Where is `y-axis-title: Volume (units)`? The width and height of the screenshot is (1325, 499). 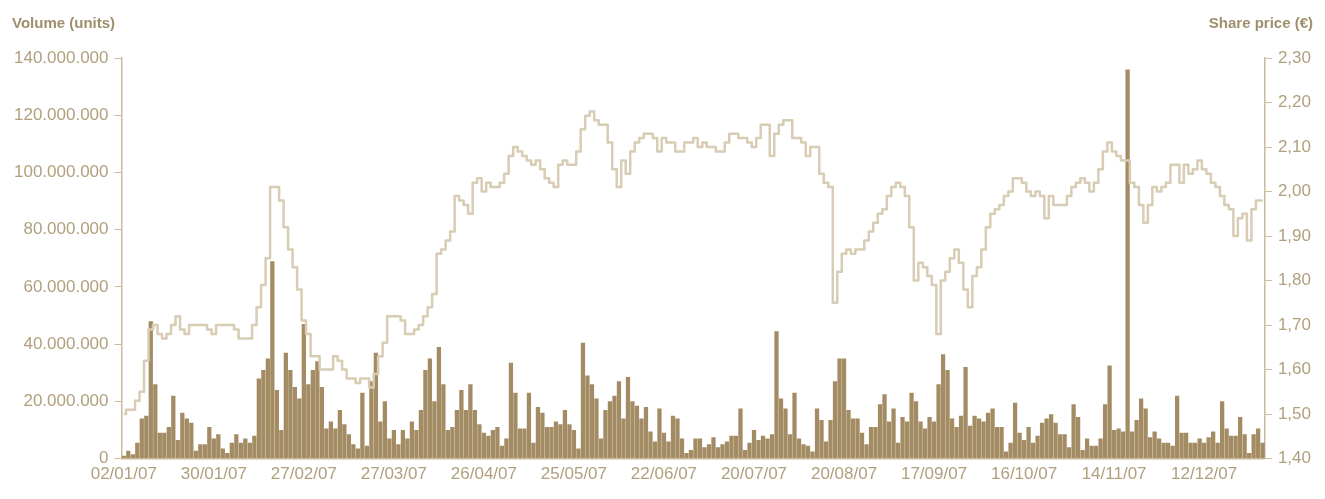 y-axis-title: Volume (units) is located at coordinates (64, 22).